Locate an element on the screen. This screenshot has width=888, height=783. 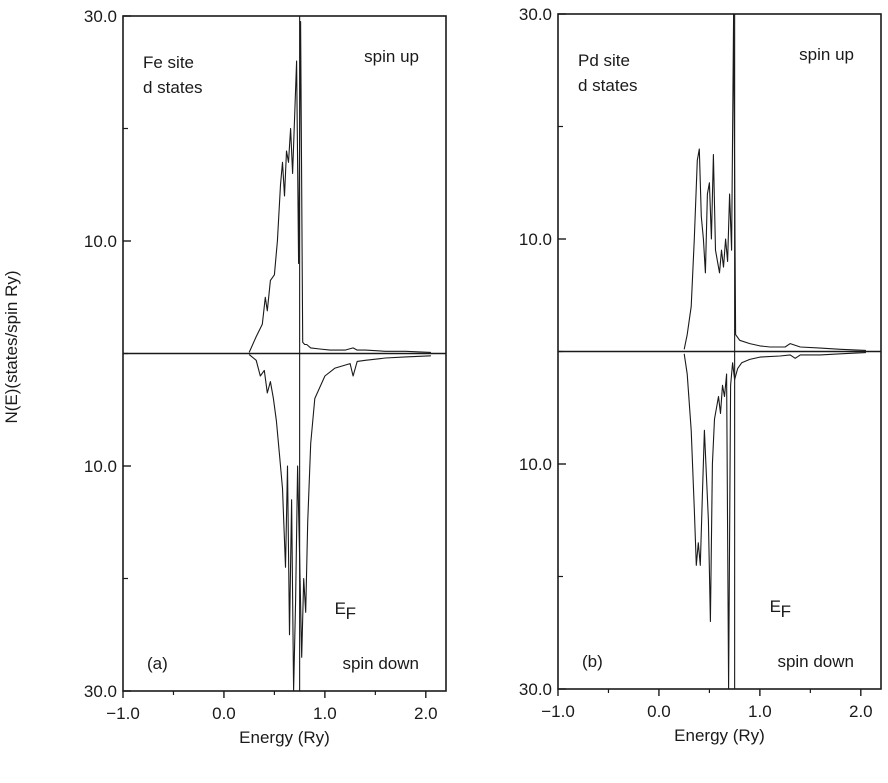
site-label: Fe site is located at coordinates (168, 62).